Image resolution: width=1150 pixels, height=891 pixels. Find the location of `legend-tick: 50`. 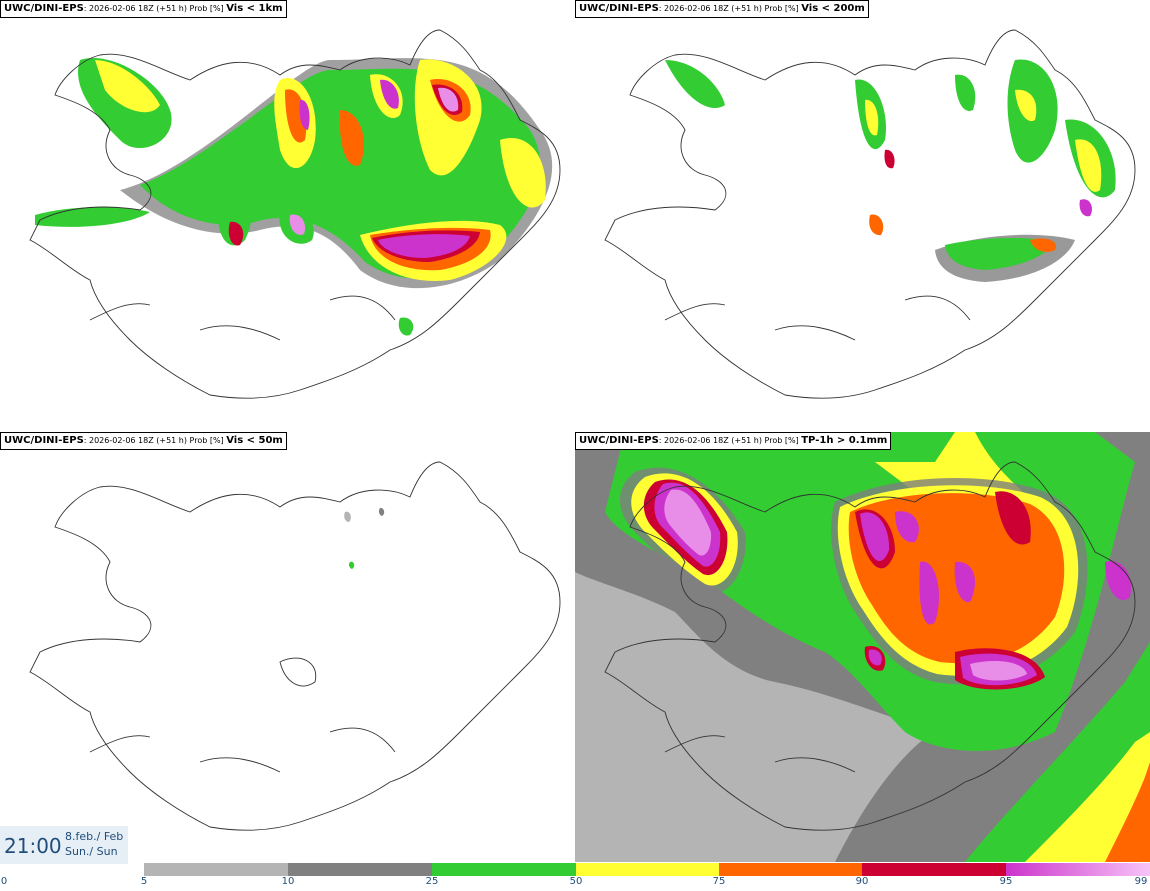

legend-tick: 50 is located at coordinates (576, 881).